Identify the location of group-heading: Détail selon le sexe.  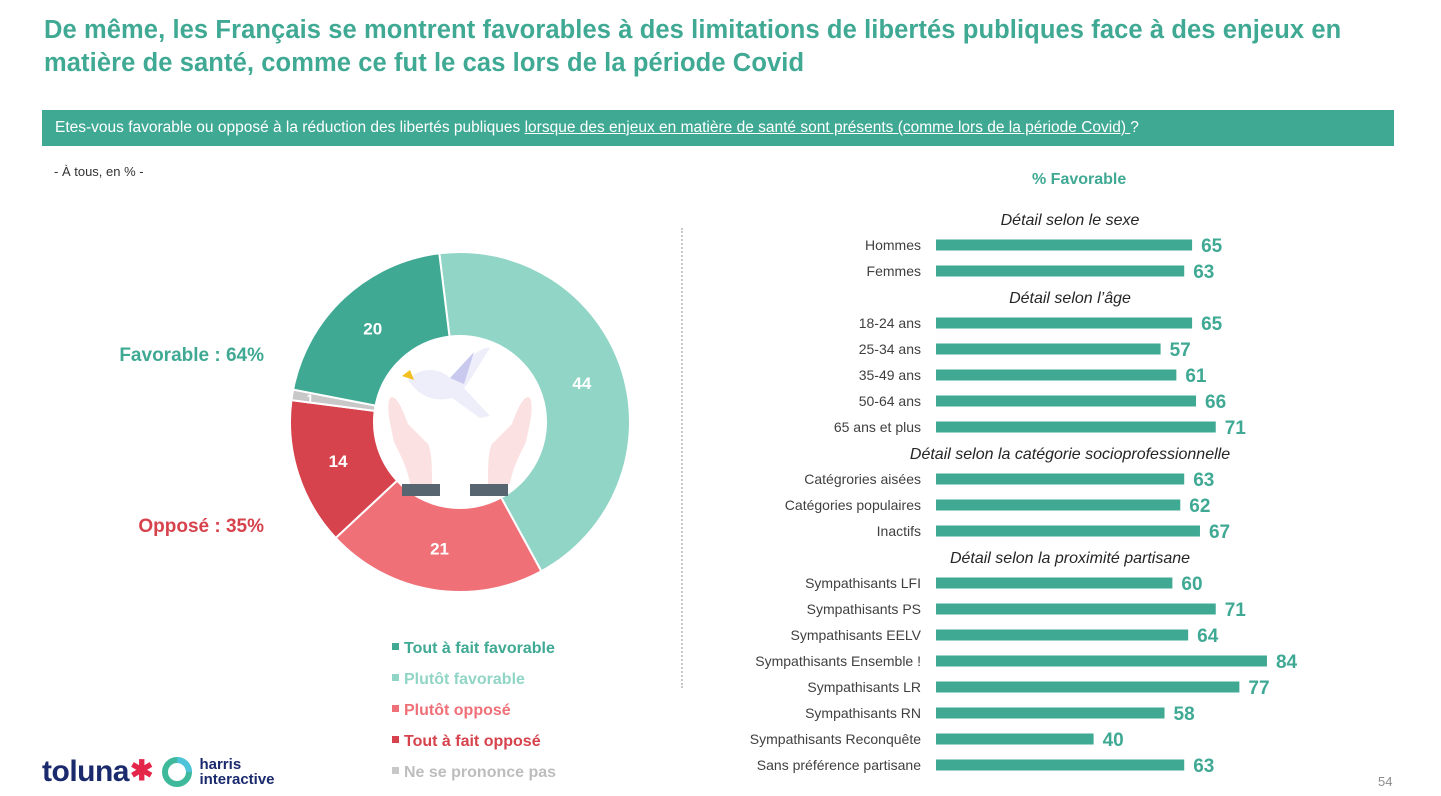
(1070, 220).